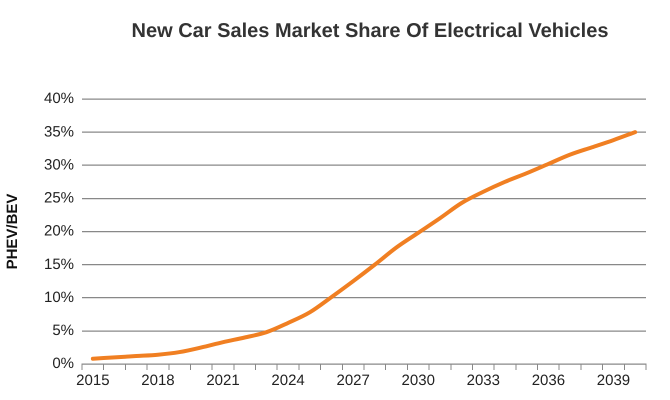 The width and height of the screenshot is (670, 400). What do you see at coordinates (59, 131) in the screenshot?
I see `y-tick-label: 35%` at bounding box center [59, 131].